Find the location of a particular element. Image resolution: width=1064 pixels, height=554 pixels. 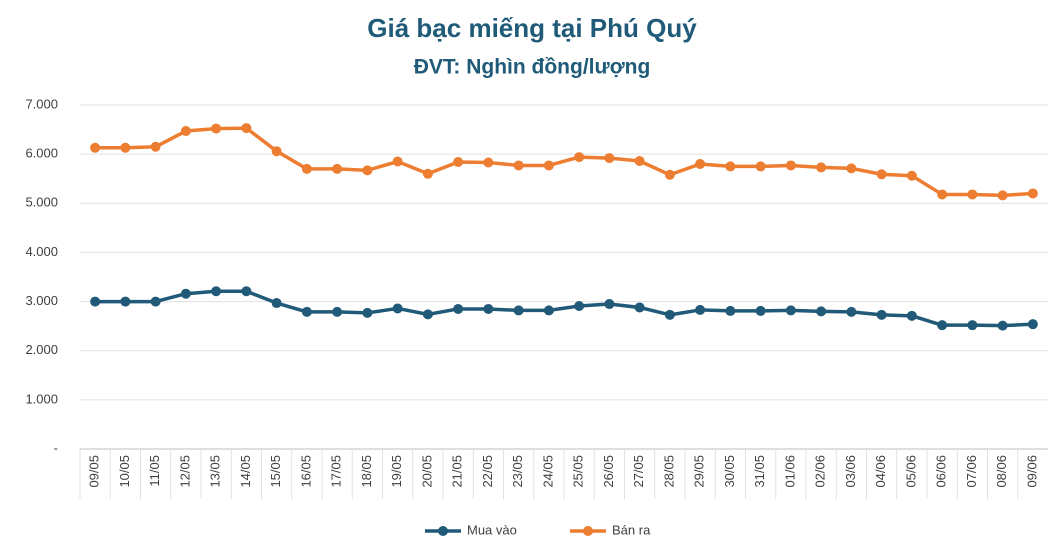

x-tick-label: 14/05 is located at coordinates (245, 471).